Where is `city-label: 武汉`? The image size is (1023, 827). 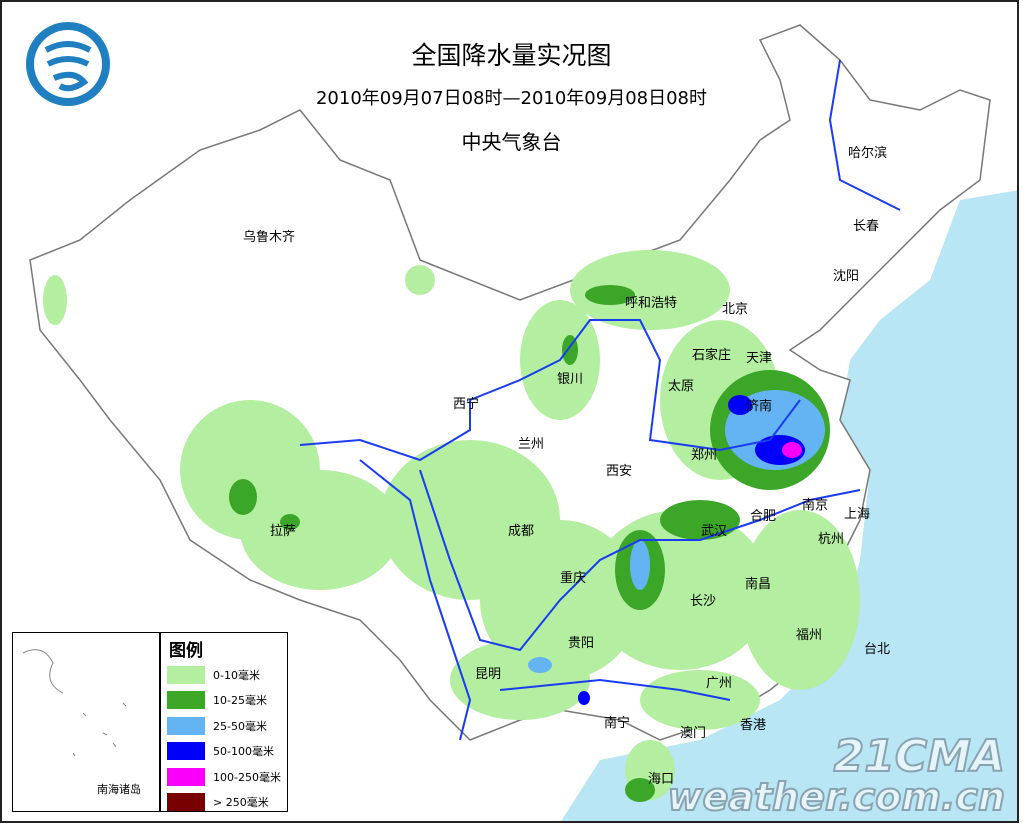
city-label: 武汉 is located at coordinates (714, 531).